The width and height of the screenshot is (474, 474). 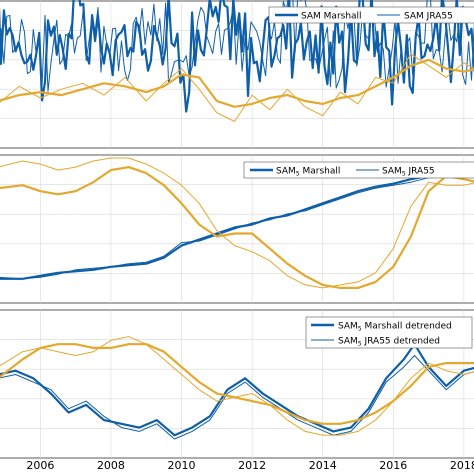 I want to click on legend-label-sam-jra55: SAM JRA55, so click(x=428, y=17).